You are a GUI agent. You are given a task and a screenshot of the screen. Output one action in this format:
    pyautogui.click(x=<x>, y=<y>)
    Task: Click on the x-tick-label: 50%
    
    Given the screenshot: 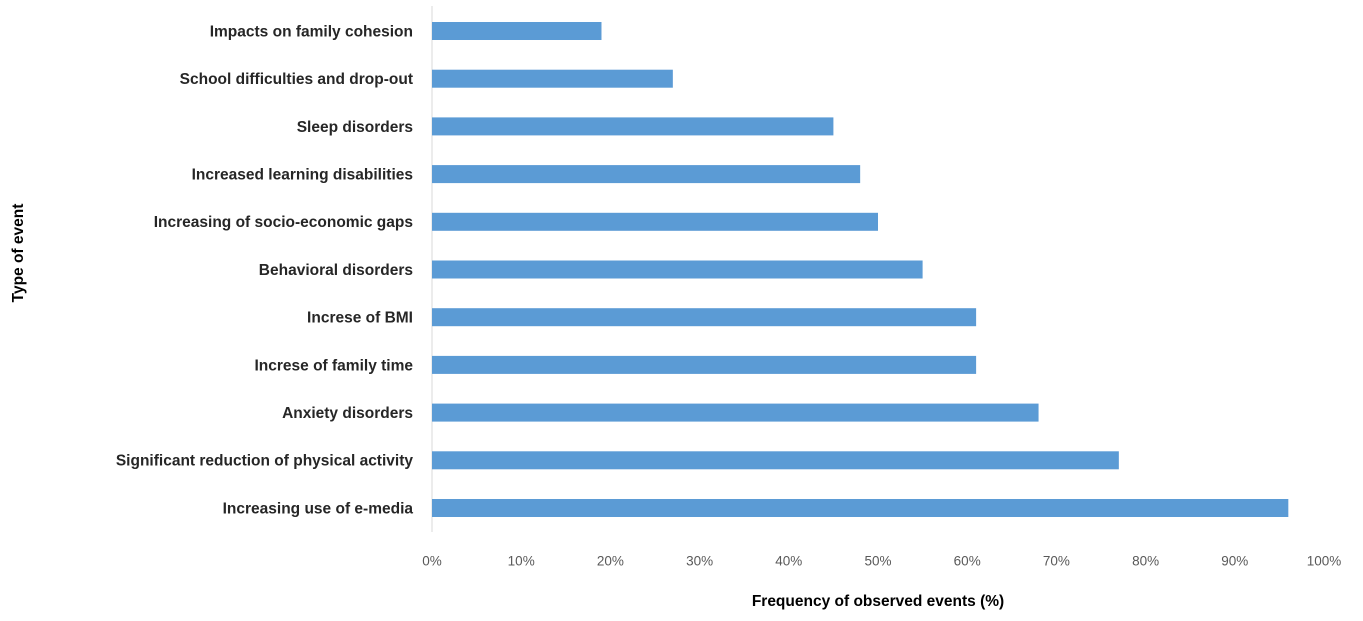 What is the action you would take?
    pyautogui.click(x=877, y=561)
    